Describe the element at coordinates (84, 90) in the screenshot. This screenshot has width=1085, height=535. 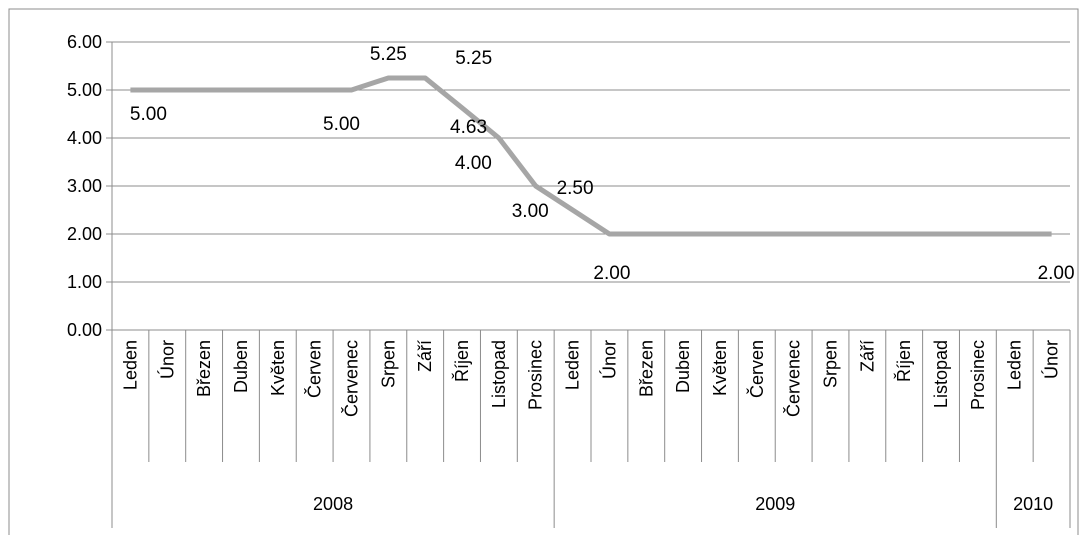
I see `y-tick-label: 5.00` at that location.